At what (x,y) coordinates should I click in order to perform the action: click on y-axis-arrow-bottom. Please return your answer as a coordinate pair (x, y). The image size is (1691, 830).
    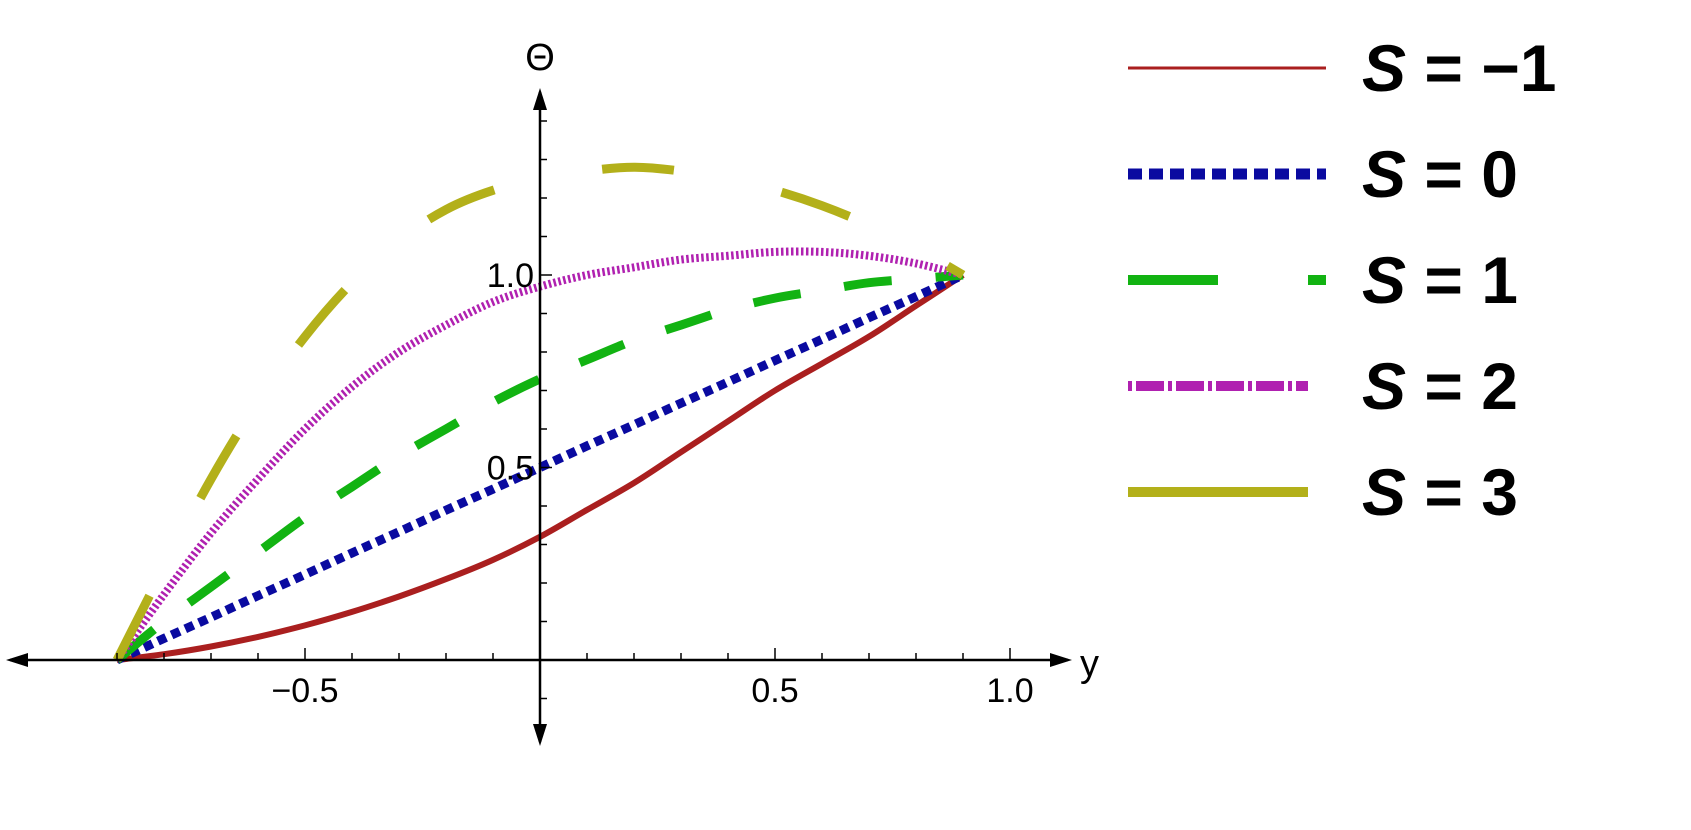
    Looking at the image, I should click on (540, 735).